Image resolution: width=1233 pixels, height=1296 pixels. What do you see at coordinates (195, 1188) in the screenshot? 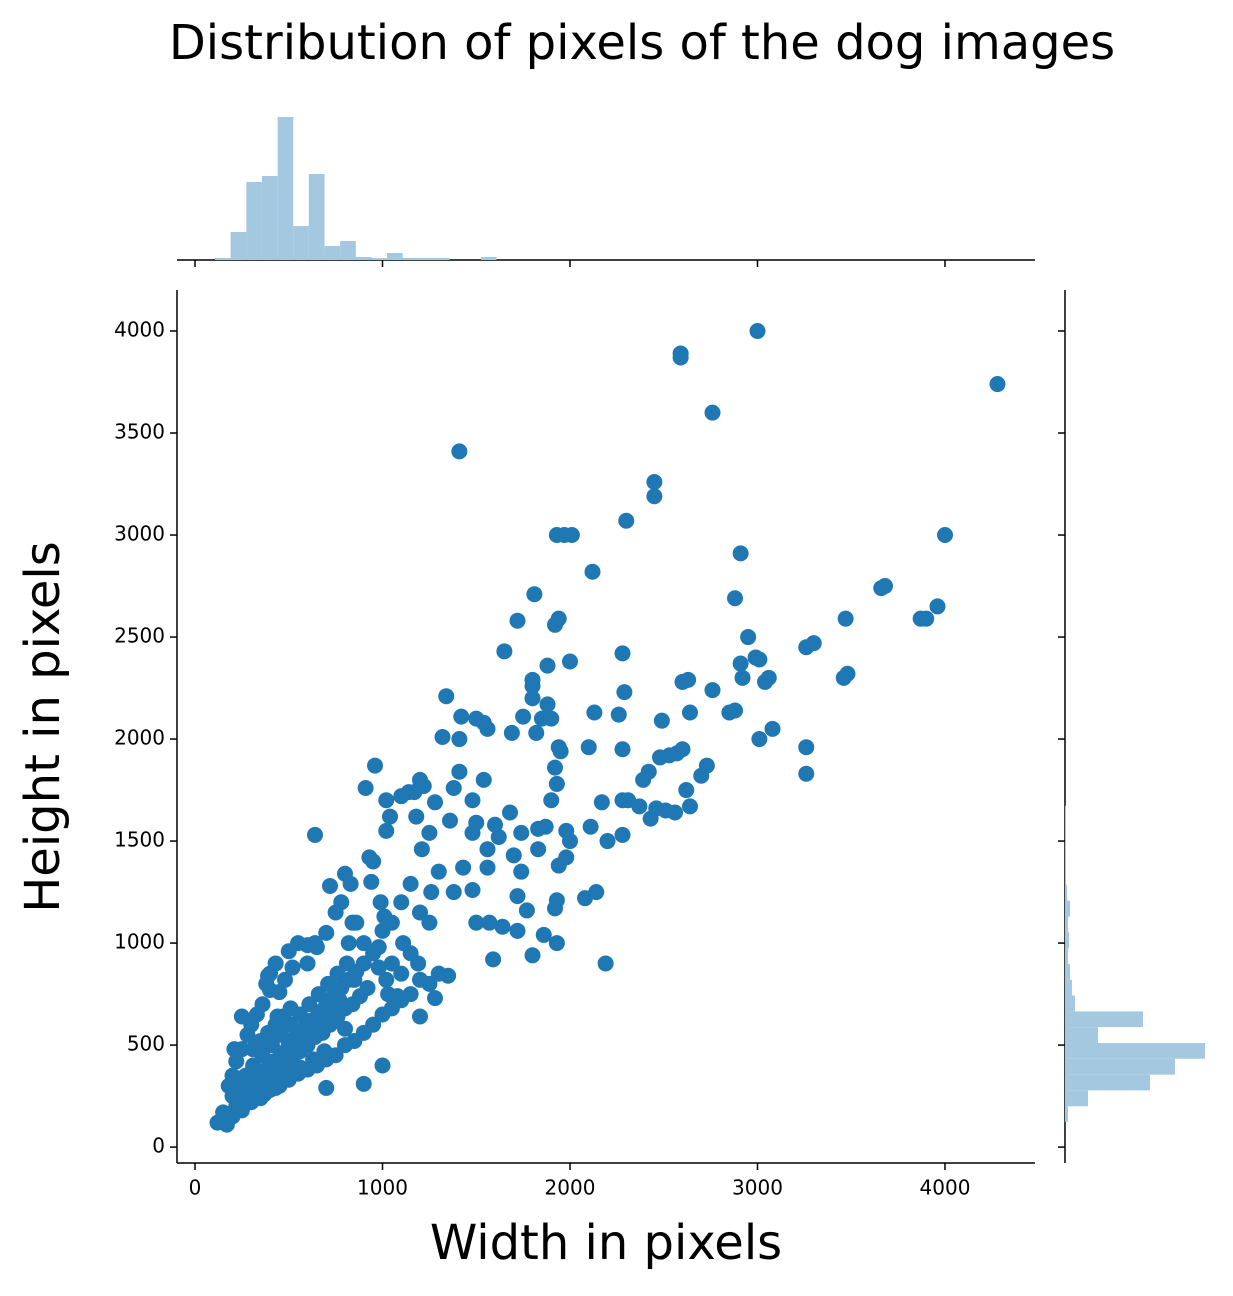
I see `x-tick-label: 0` at bounding box center [195, 1188].